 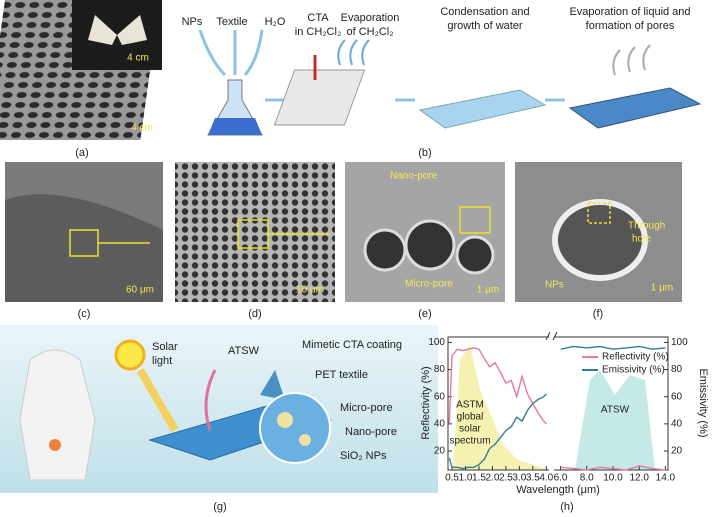 What do you see at coordinates (561, 478) in the screenshot?
I see `x-tick-label: 6.0` at bounding box center [561, 478].